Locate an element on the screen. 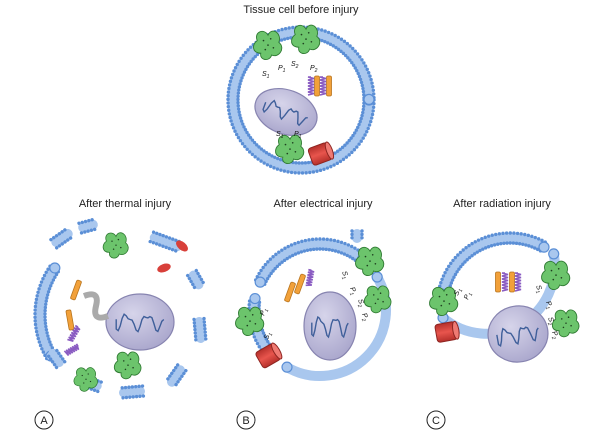  panel-letter-a: A is located at coordinates (44, 421).